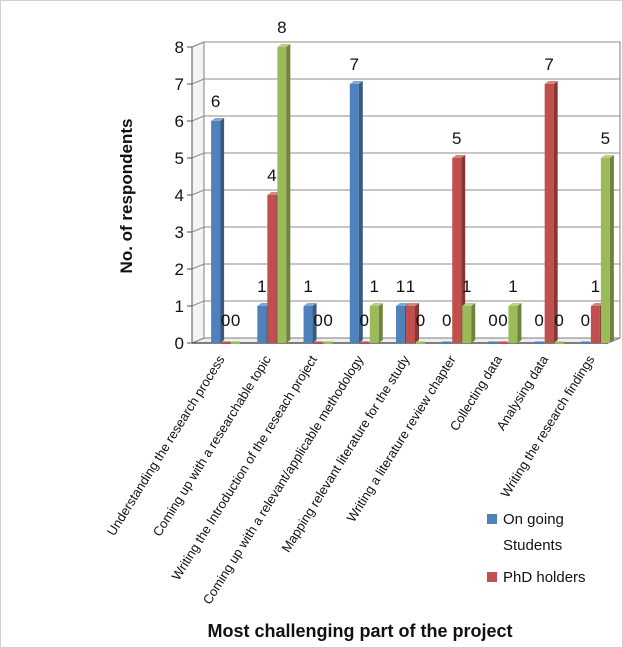  Describe the element at coordinates (179, 121) in the screenshot. I see `y-tick-label: 6` at that location.